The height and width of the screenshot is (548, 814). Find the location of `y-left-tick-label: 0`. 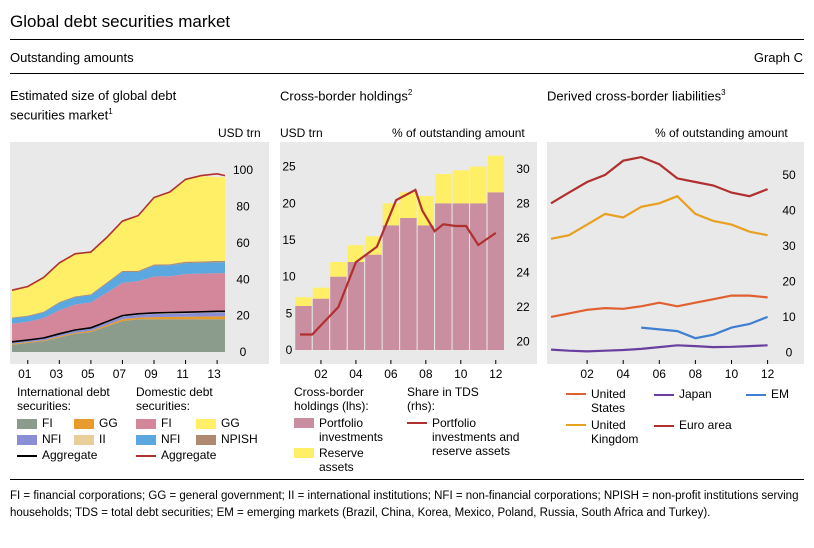

y-left-tick-label: 0 is located at coordinates (289, 350).